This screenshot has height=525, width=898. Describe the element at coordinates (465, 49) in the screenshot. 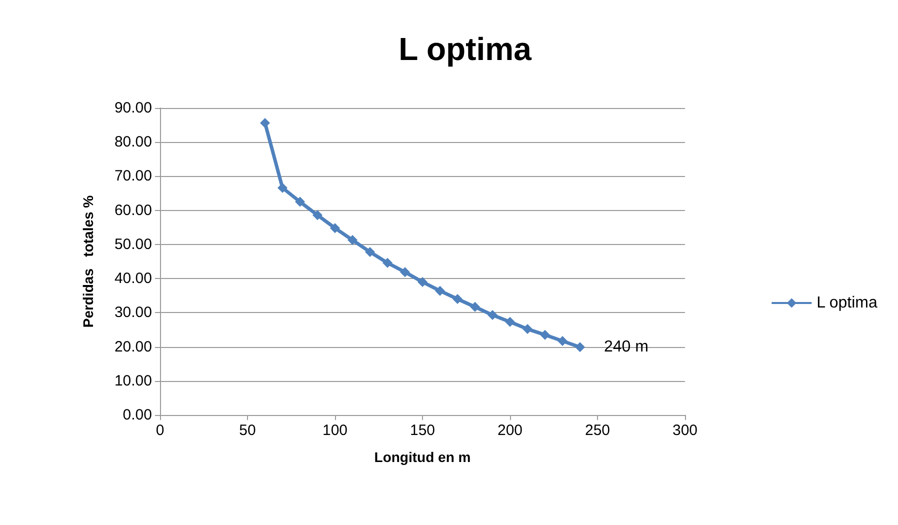

I see `chart-title: L optima` at that location.